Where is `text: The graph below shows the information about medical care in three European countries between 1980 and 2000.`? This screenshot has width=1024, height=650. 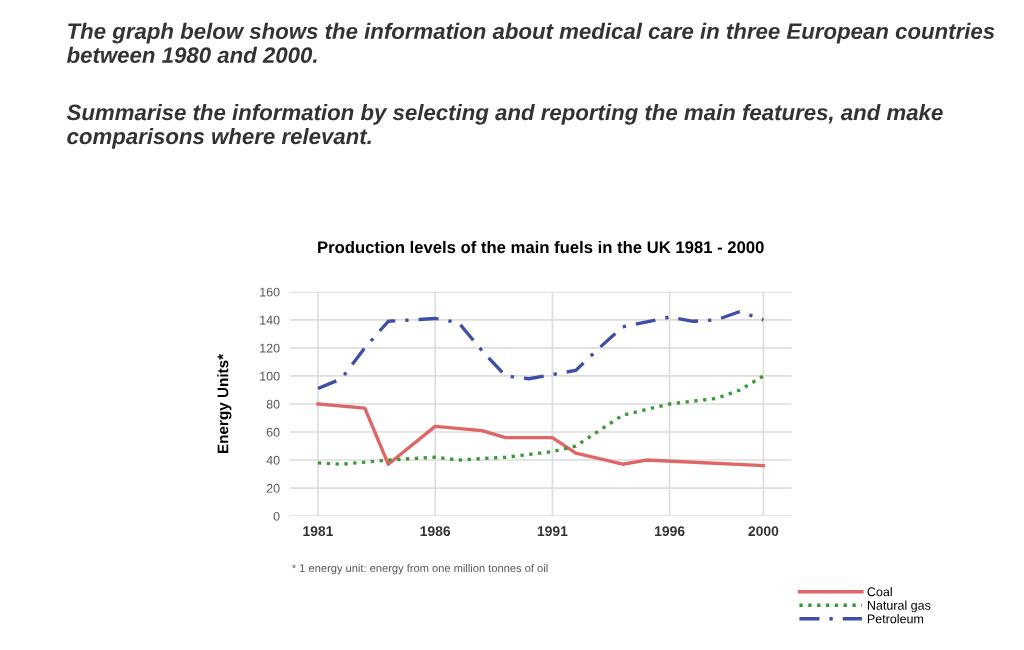
text: The graph below shows the information about medical care in three European countries between 1980 and 2000. is located at coordinates (530, 43).